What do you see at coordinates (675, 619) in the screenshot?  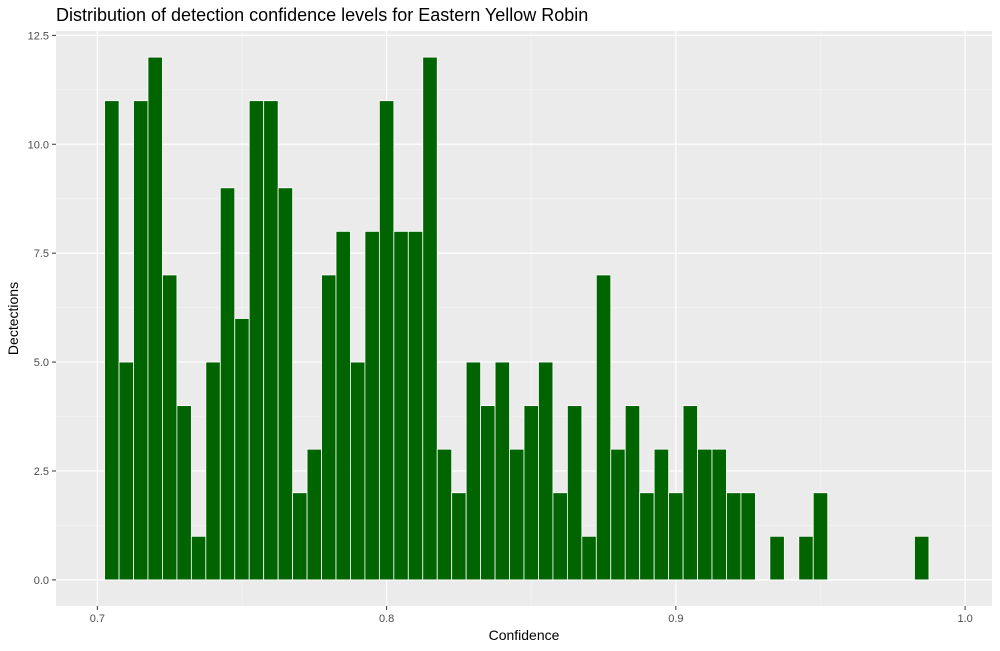 I see `x-tick-label: 0.9` at bounding box center [675, 619].